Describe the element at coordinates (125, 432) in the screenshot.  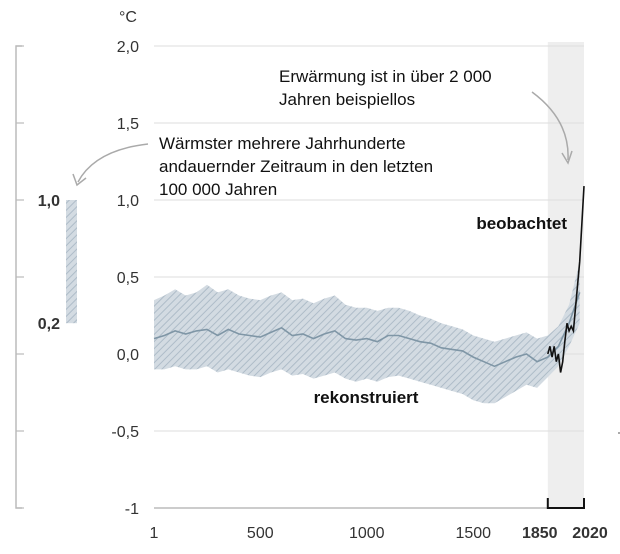
I see `y-tick-label: -0,5` at that location.